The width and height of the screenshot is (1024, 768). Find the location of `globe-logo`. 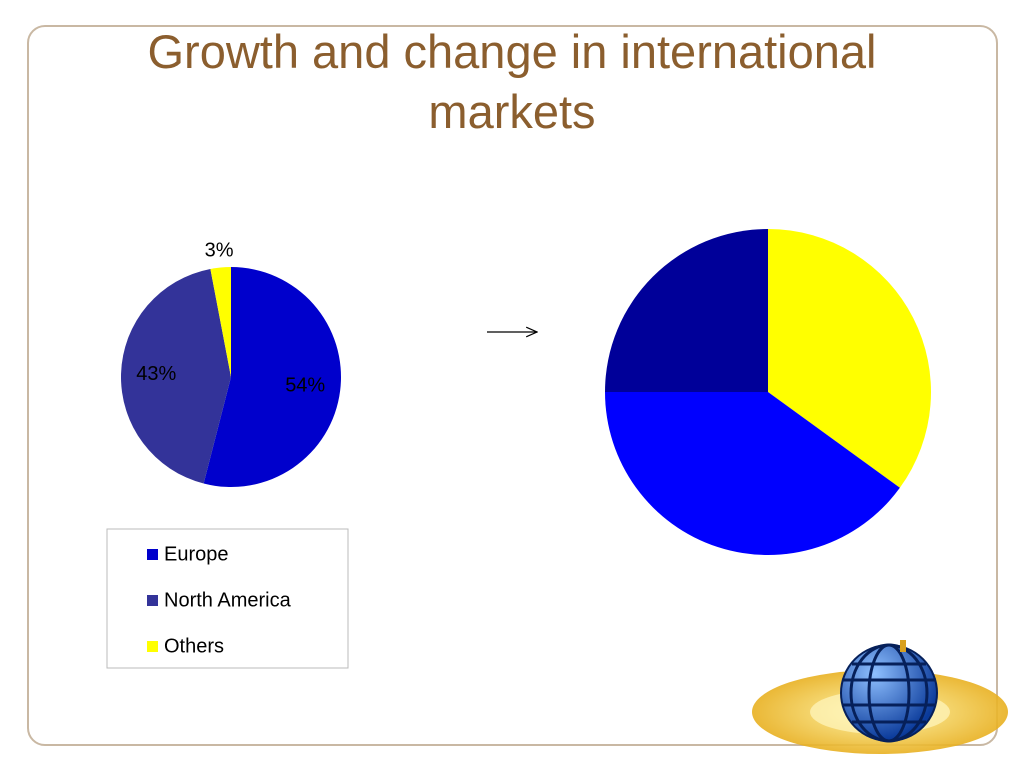

globe-logo is located at coordinates (880, 697).